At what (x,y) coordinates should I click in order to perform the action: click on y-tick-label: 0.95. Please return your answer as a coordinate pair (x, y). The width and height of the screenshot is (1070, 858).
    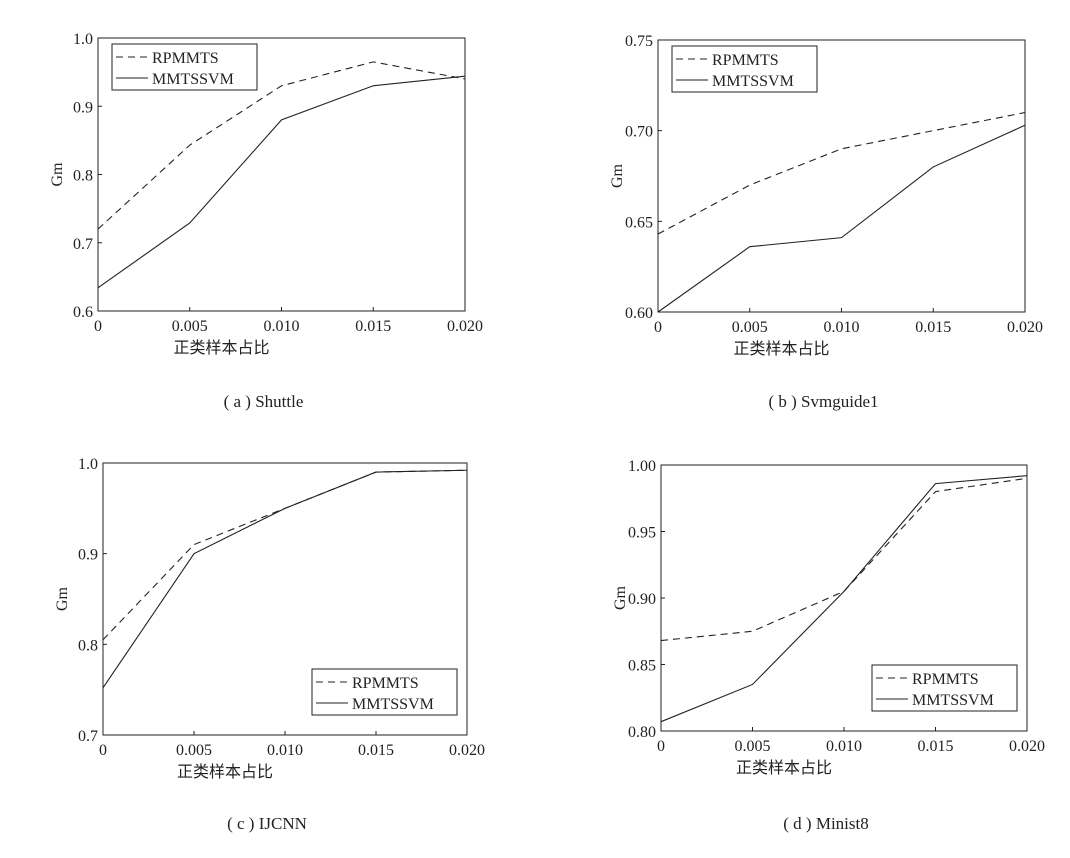
    Looking at the image, I should click on (642, 533).